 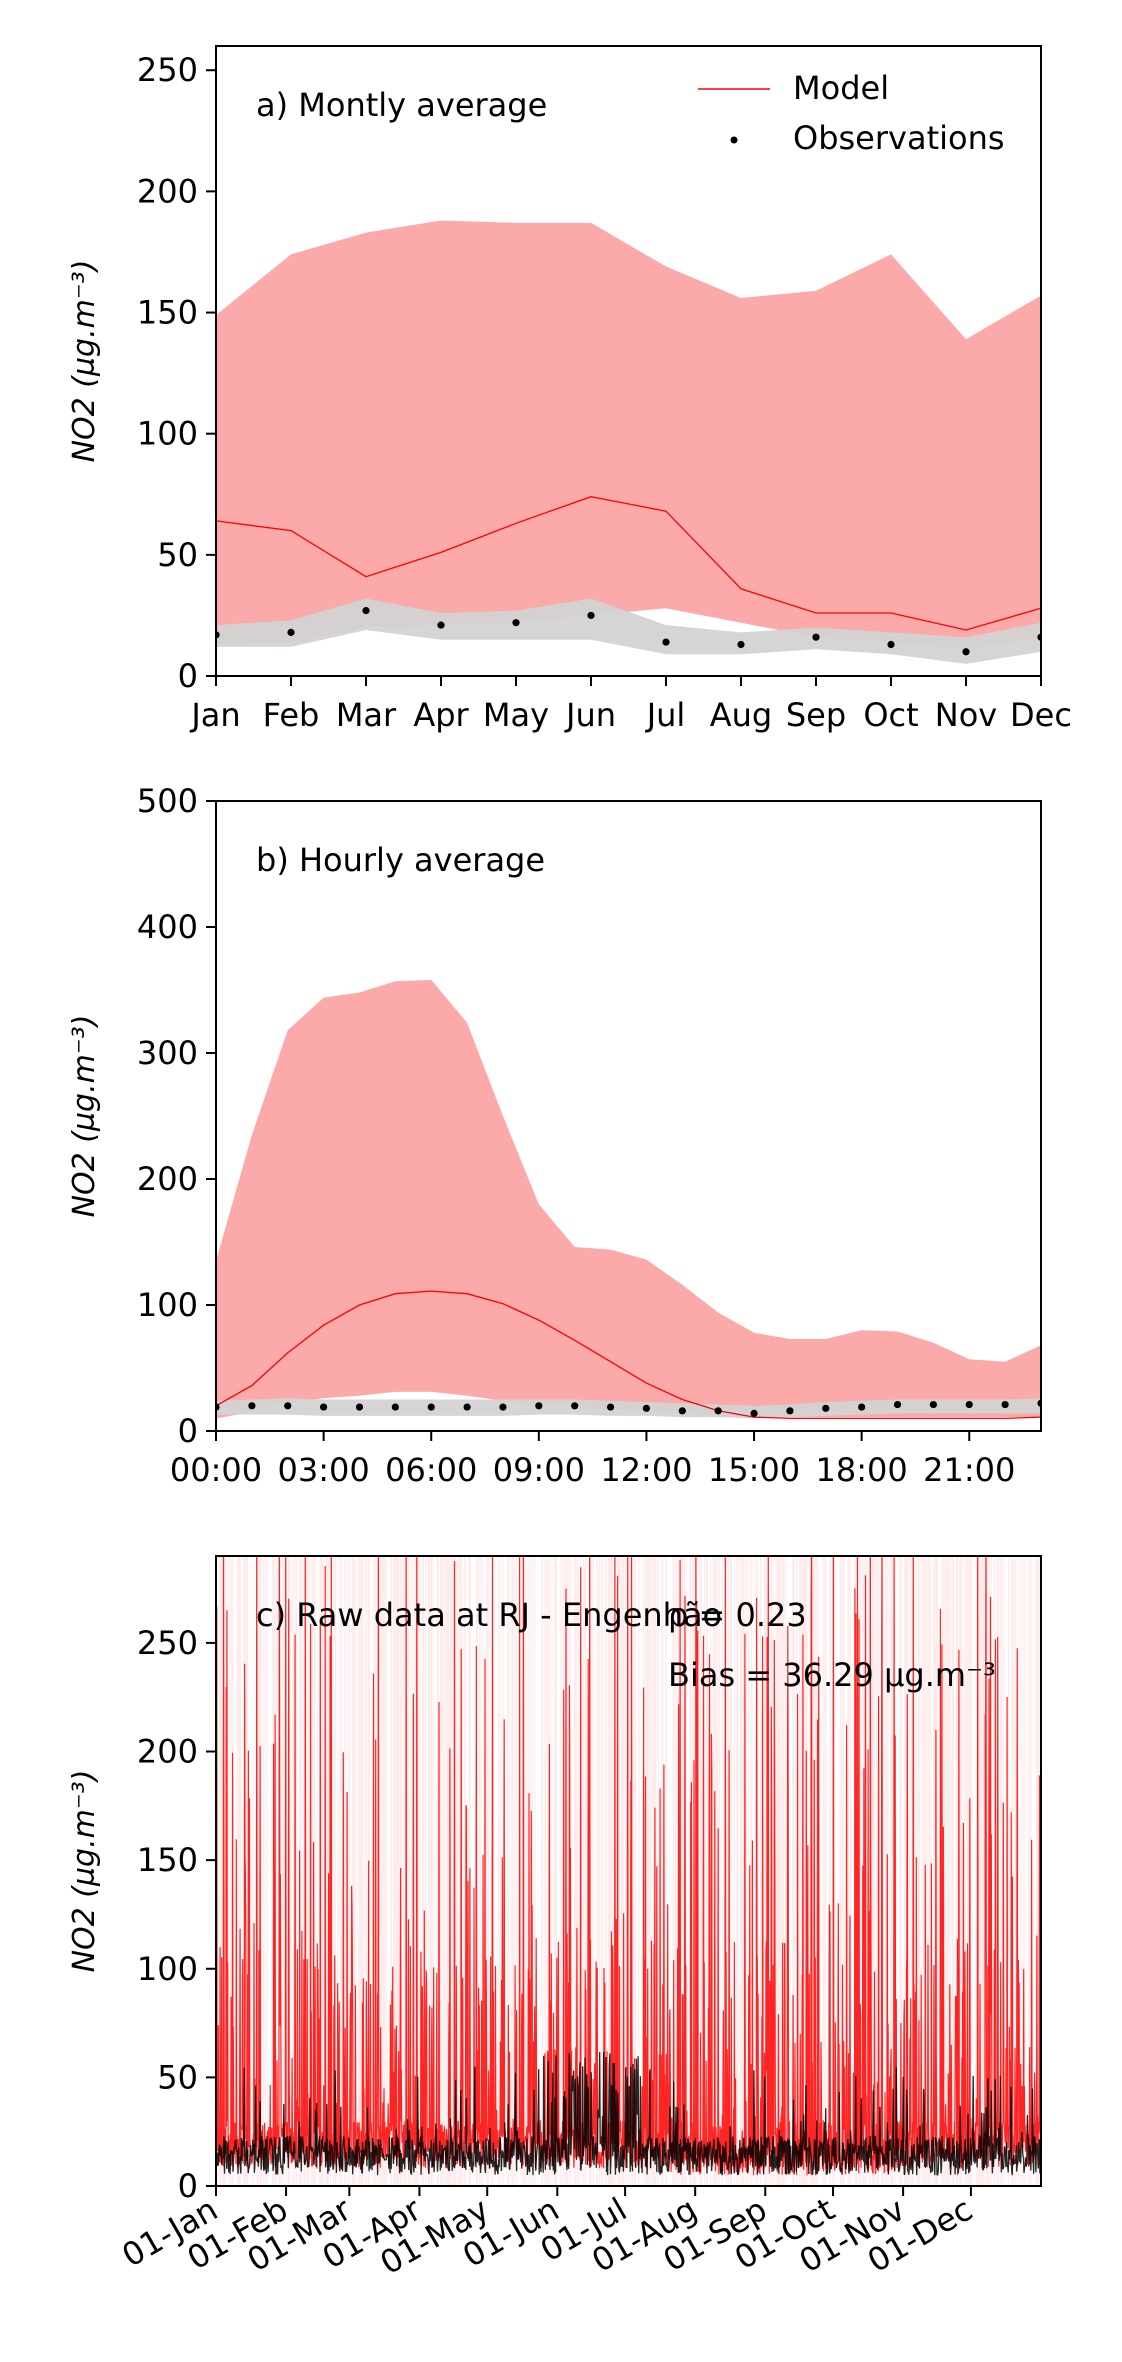 I want to click on plot-area-hourly, so click(x=628, y=1199).